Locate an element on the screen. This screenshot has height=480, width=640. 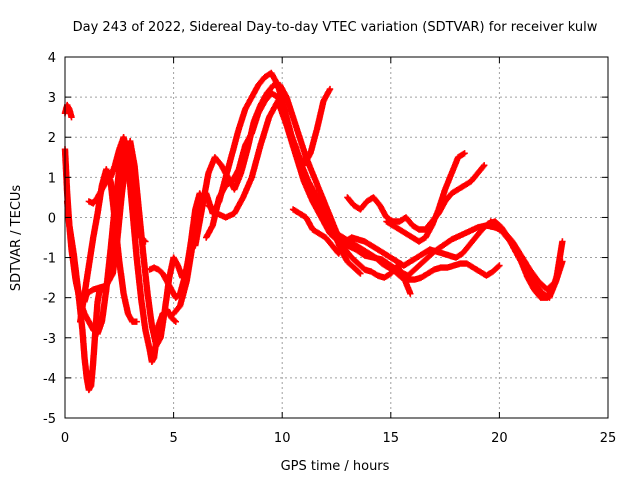
y-tick-label: -4 is located at coordinates (49, 379).